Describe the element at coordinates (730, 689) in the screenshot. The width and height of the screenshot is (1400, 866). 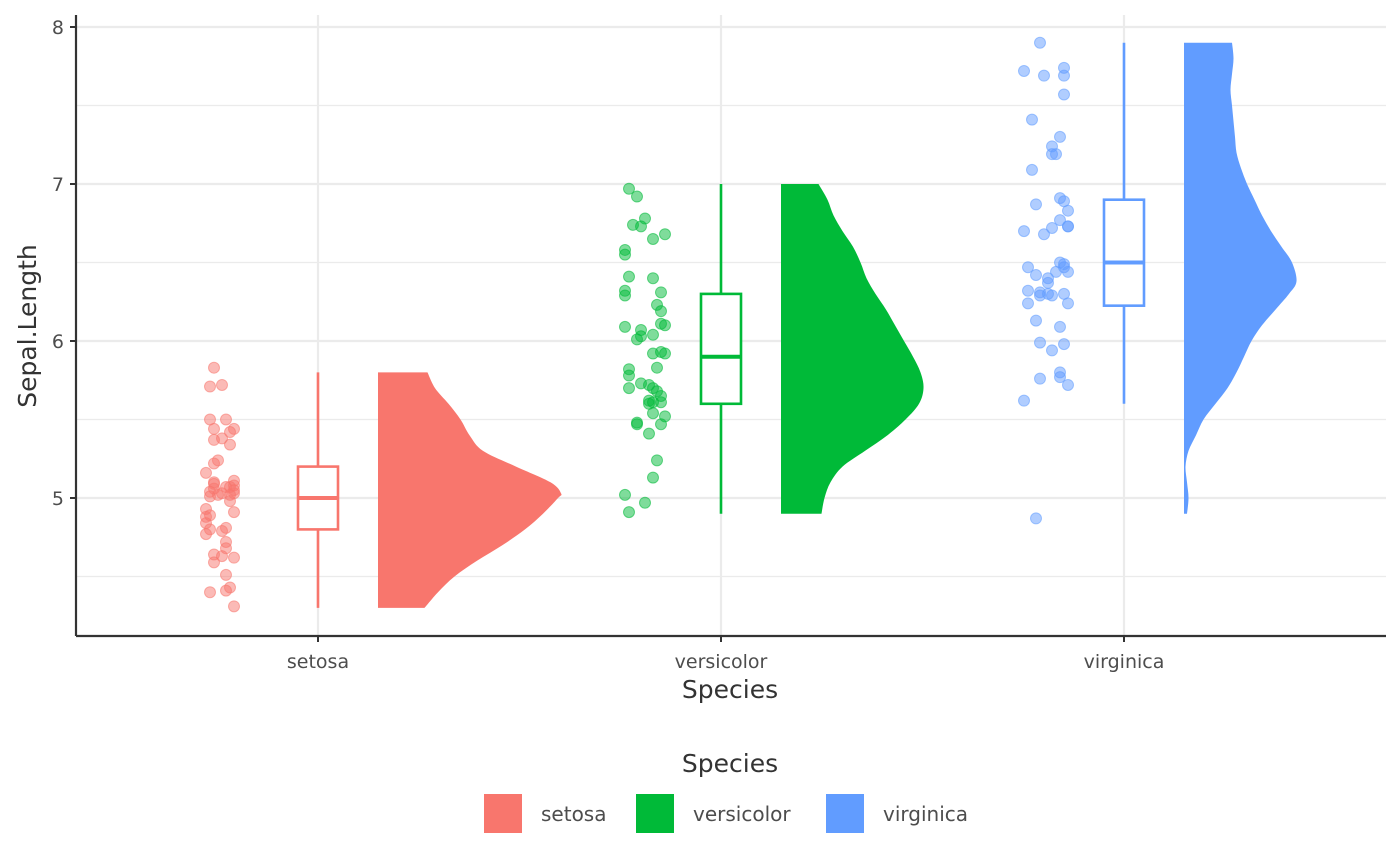
I see `x-axis-title: Species` at that location.